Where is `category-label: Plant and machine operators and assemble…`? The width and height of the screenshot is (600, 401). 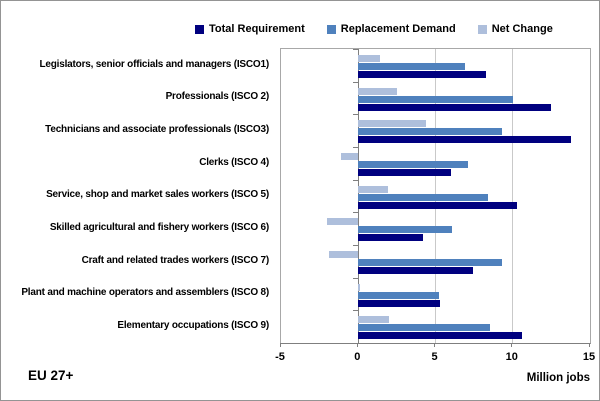 category-label: Plant and machine operators and assemble… is located at coordinates (145, 293).